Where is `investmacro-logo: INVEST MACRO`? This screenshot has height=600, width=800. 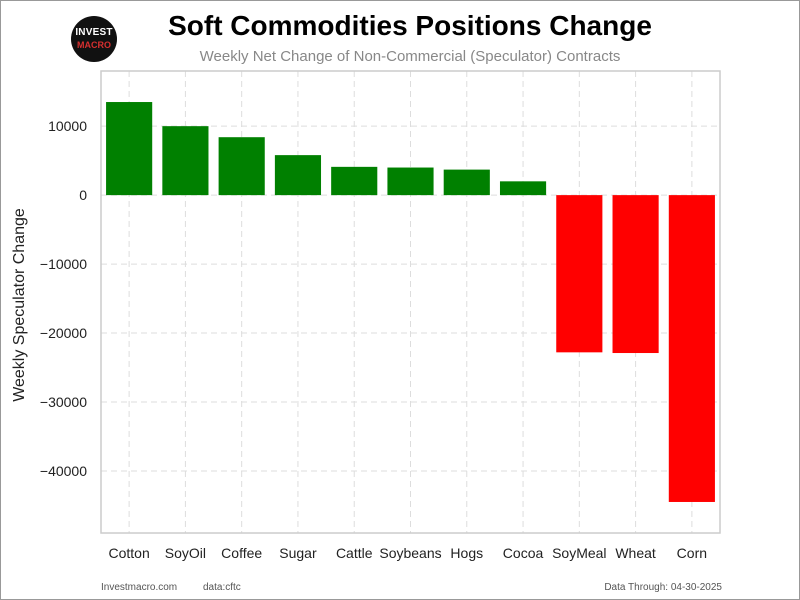 investmacro-logo: INVEST MACRO is located at coordinates (94, 39).